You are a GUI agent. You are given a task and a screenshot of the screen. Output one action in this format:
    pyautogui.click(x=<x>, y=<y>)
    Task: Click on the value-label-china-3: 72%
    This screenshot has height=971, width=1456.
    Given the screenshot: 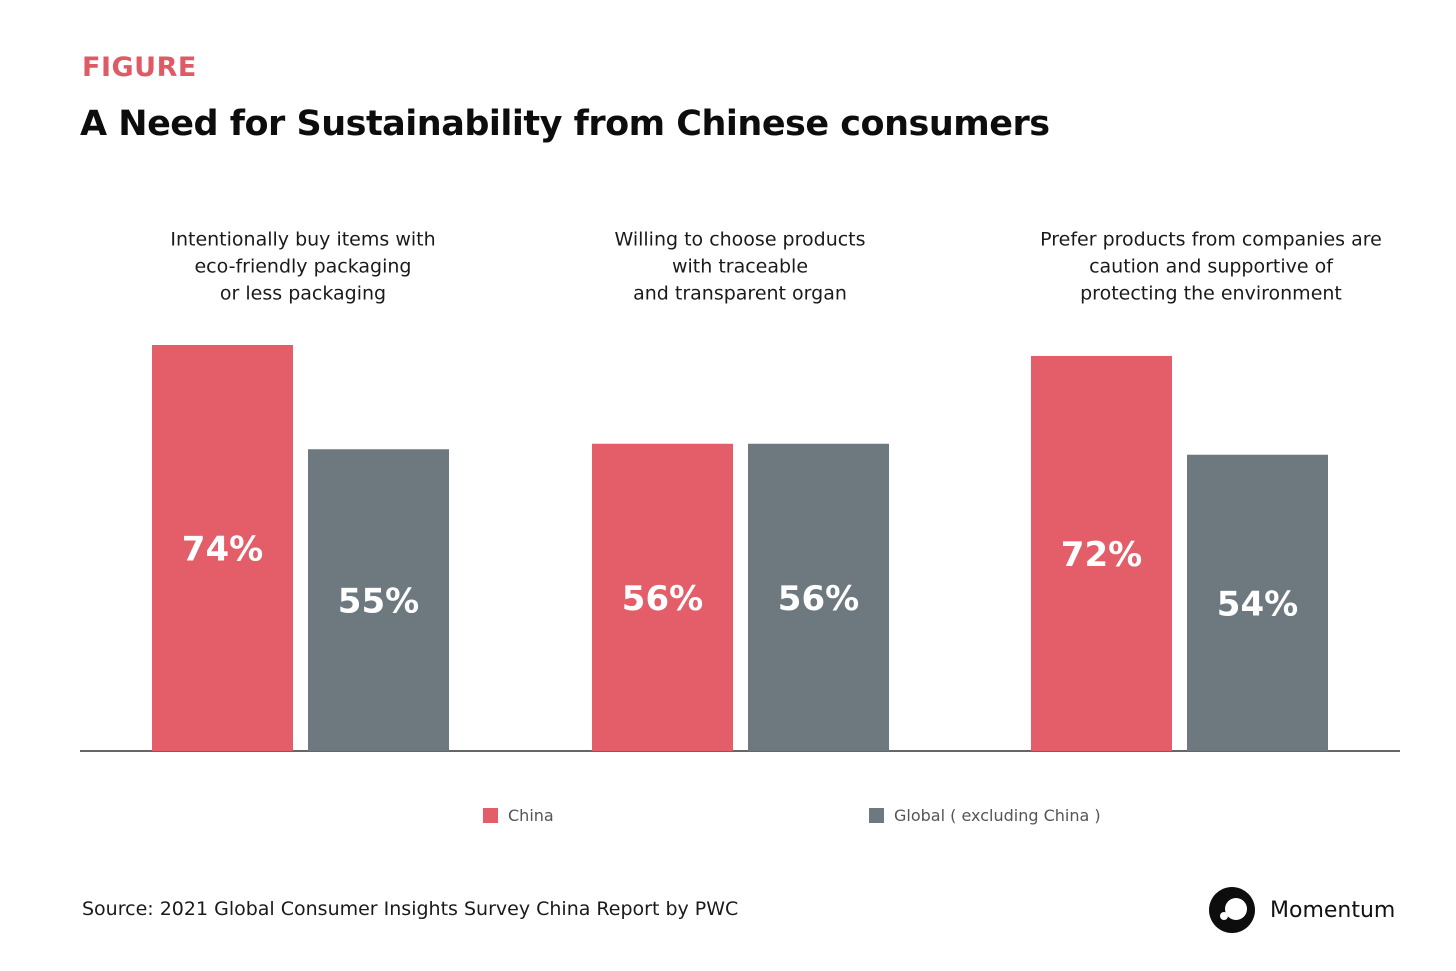 What is the action you would take?
    pyautogui.click(x=1101, y=555)
    